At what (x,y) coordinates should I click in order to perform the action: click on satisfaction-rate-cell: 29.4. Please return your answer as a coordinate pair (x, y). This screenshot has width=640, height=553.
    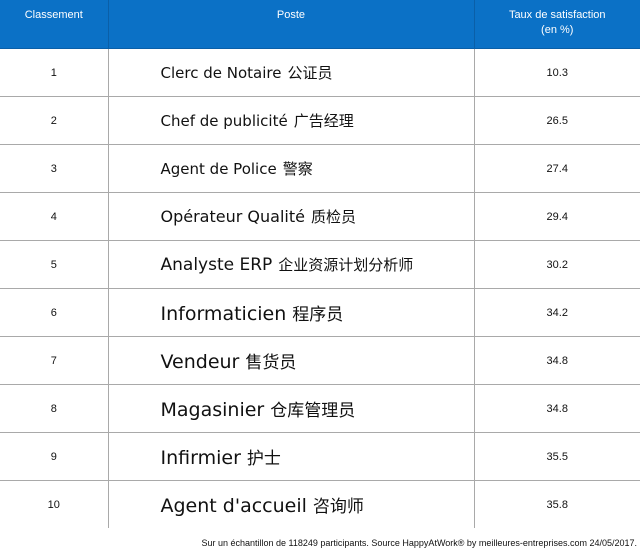
    Looking at the image, I should click on (557, 216).